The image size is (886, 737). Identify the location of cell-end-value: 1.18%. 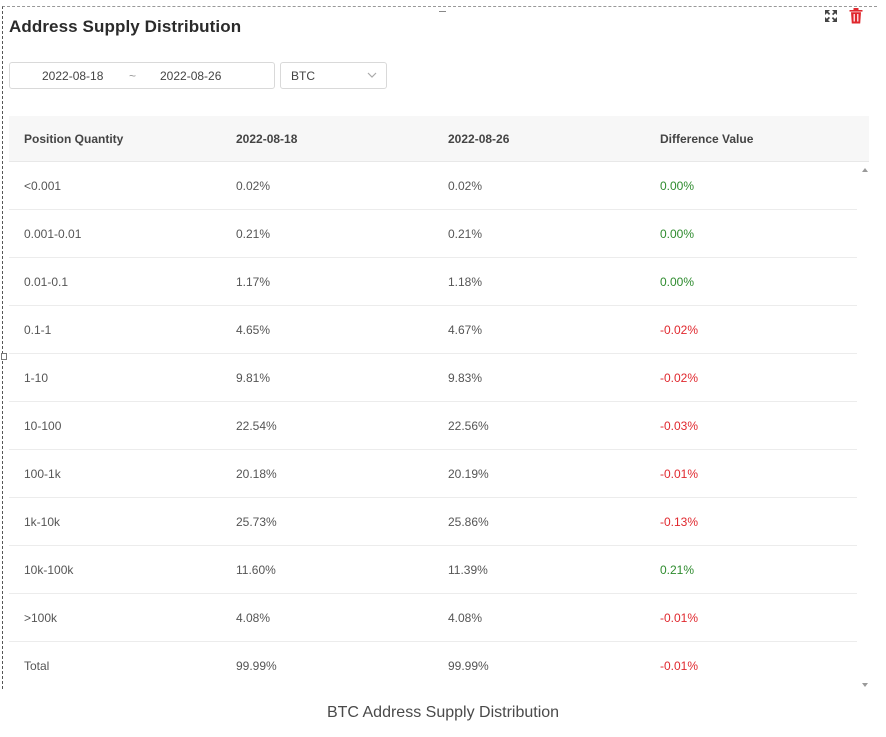
(465, 282).